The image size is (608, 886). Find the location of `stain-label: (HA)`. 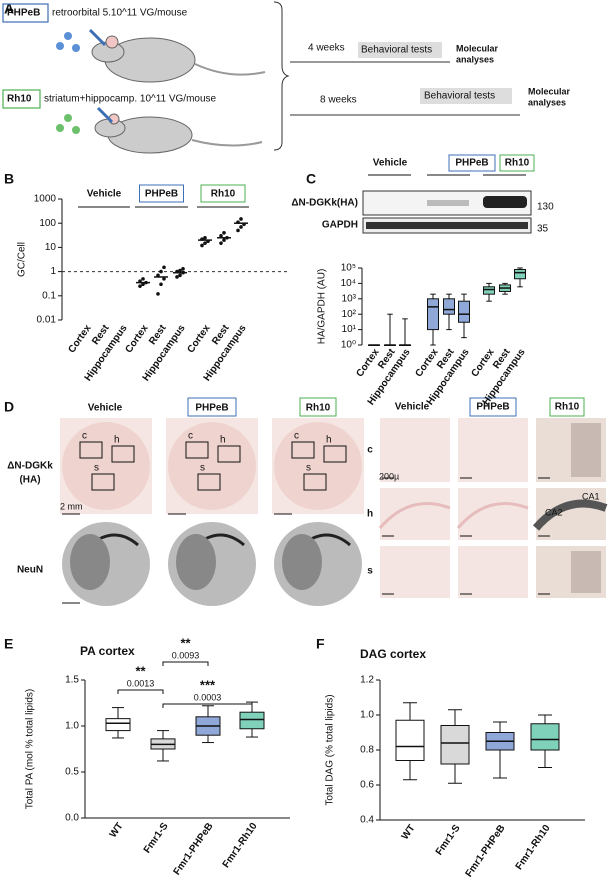

stain-label: (HA) is located at coordinates (29, 480).